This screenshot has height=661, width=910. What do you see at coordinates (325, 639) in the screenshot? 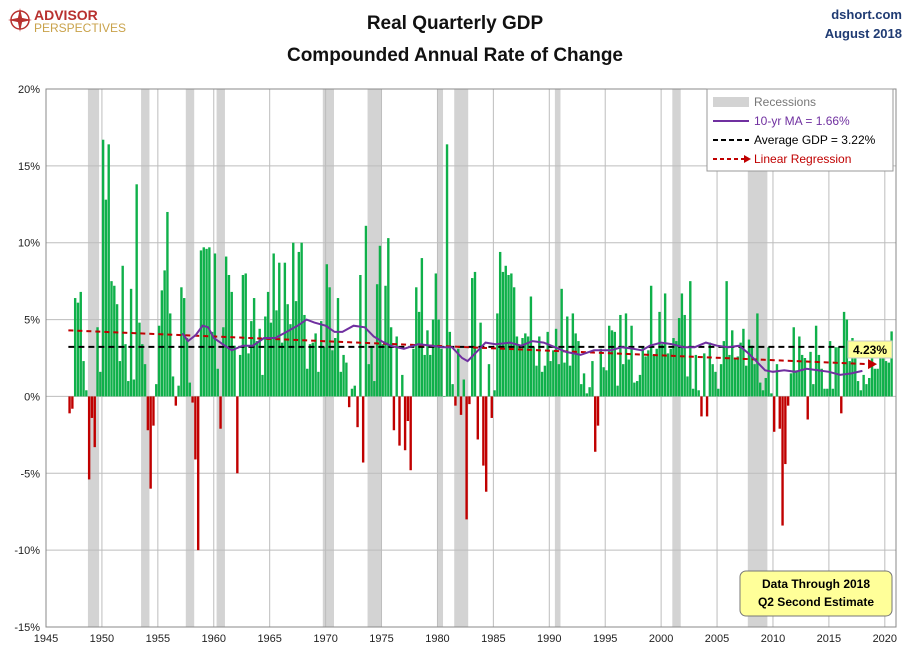
I see `x-tick-label: 1970` at bounding box center [325, 639].